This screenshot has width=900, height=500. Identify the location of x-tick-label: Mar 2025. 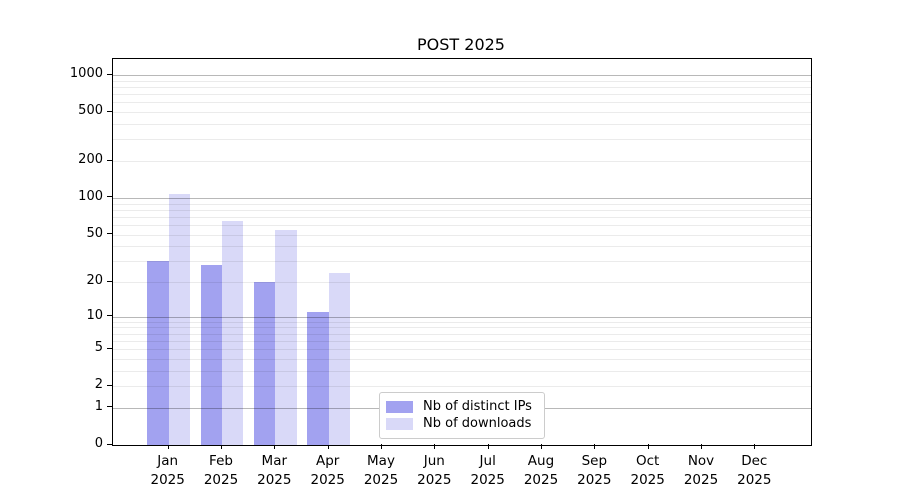
(274, 470).